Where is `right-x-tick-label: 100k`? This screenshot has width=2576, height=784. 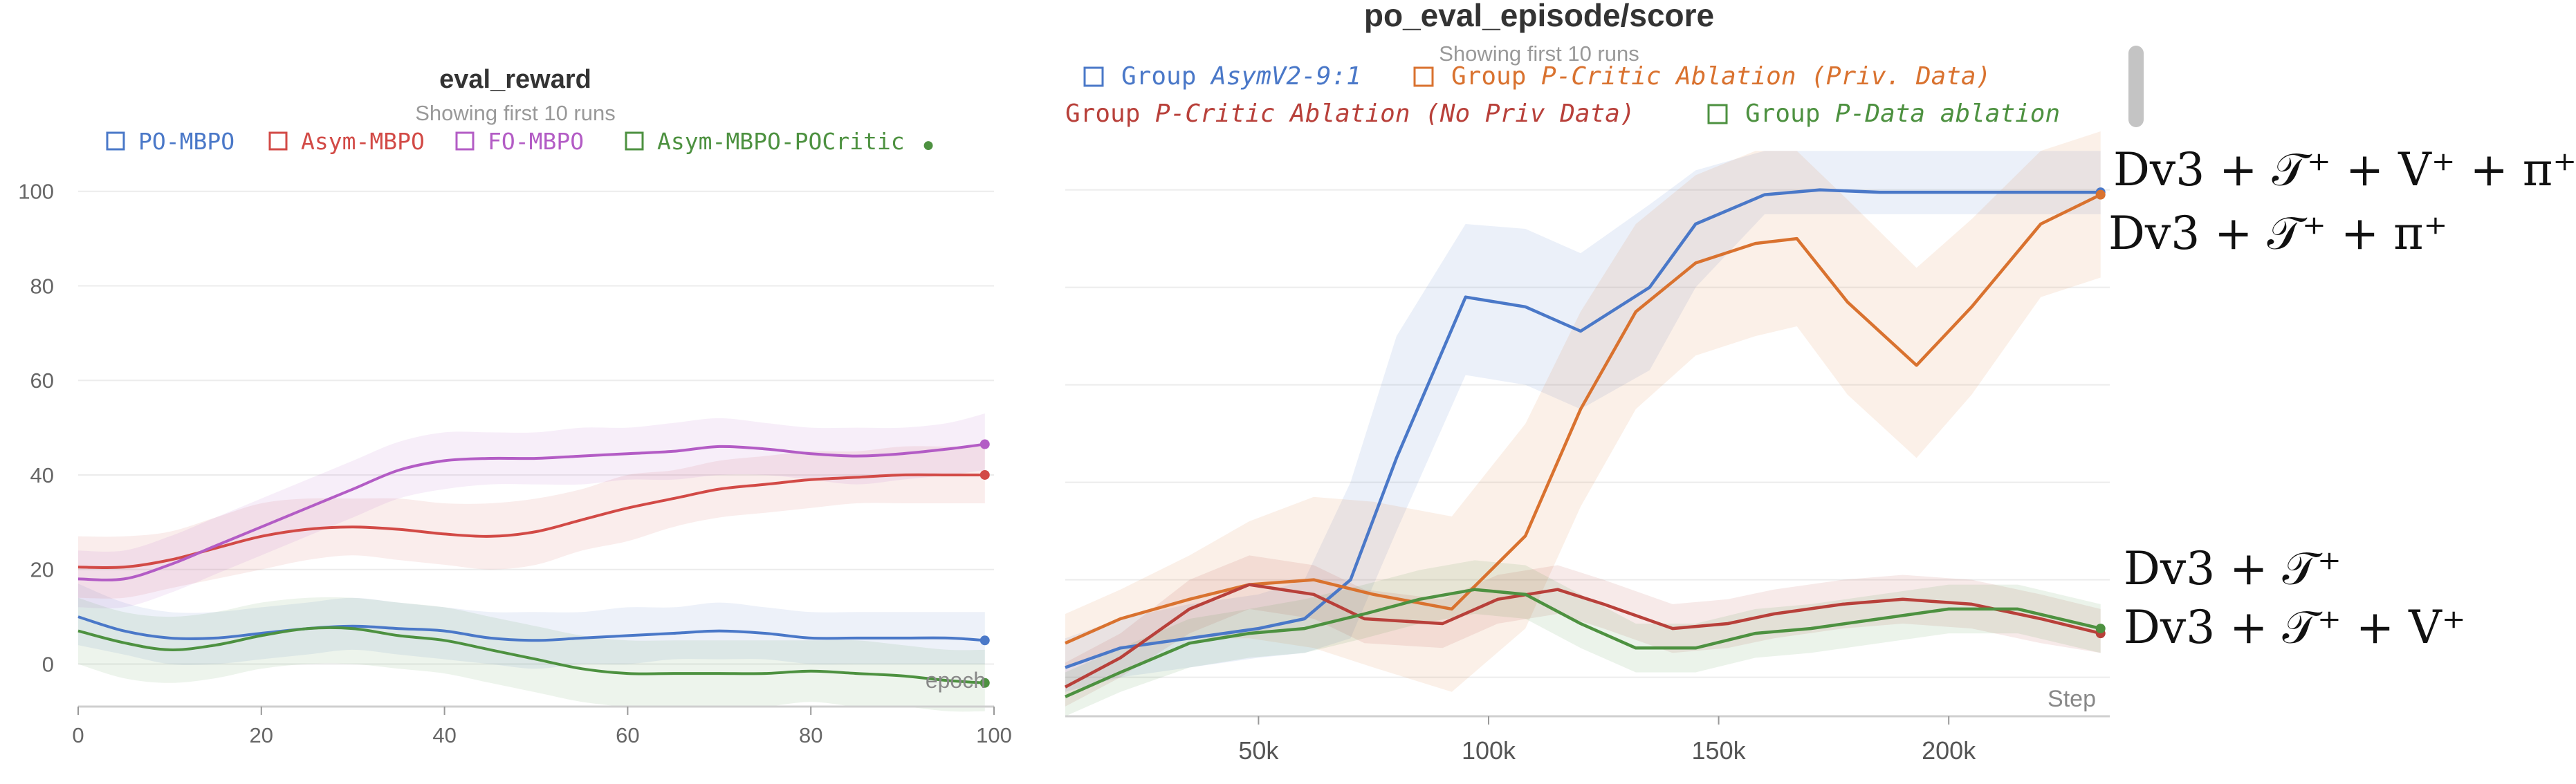 right-x-tick-label: 100k is located at coordinates (1489, 750).